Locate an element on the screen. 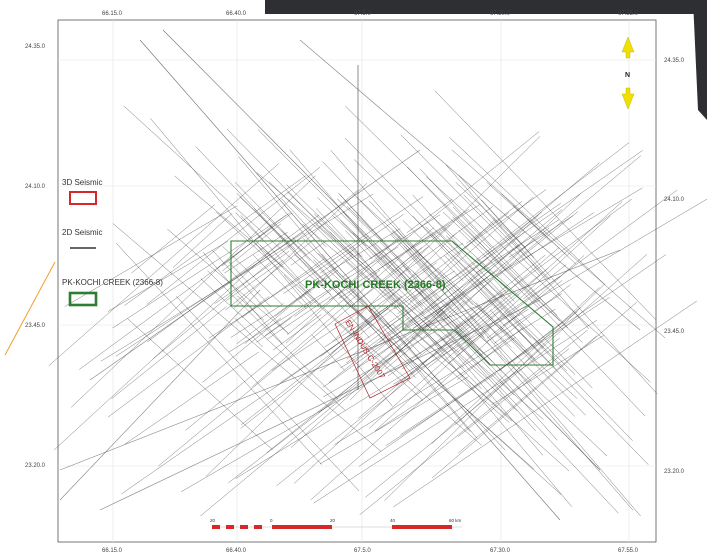  x-tick-top-5: 67.55.0 is located at coordinates (628, 14).